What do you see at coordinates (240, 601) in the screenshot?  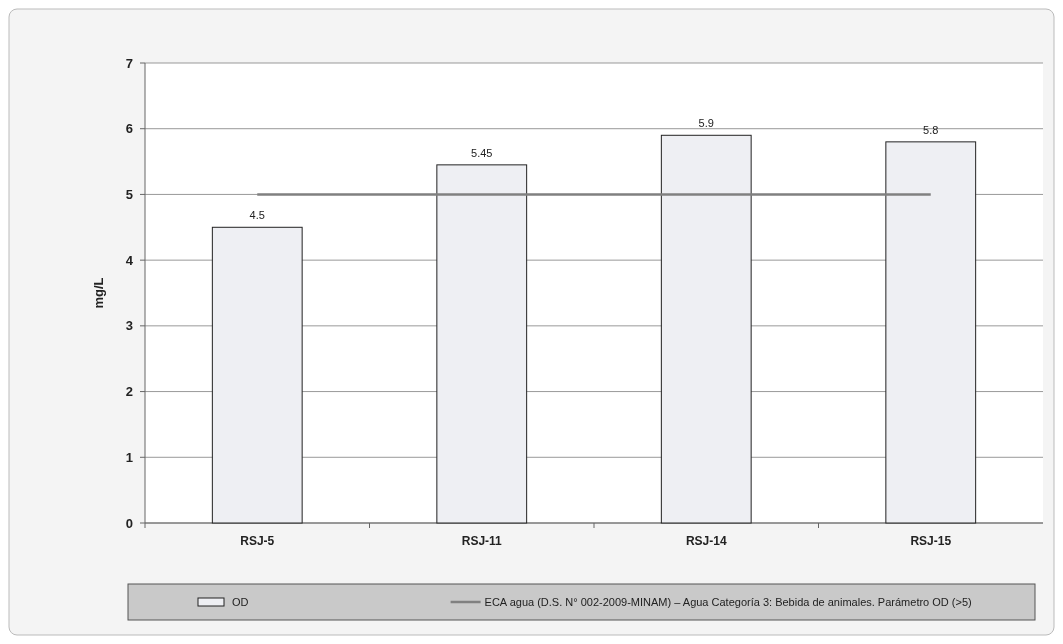 I see `legend-label: OD` at bounding box center [240, 601].